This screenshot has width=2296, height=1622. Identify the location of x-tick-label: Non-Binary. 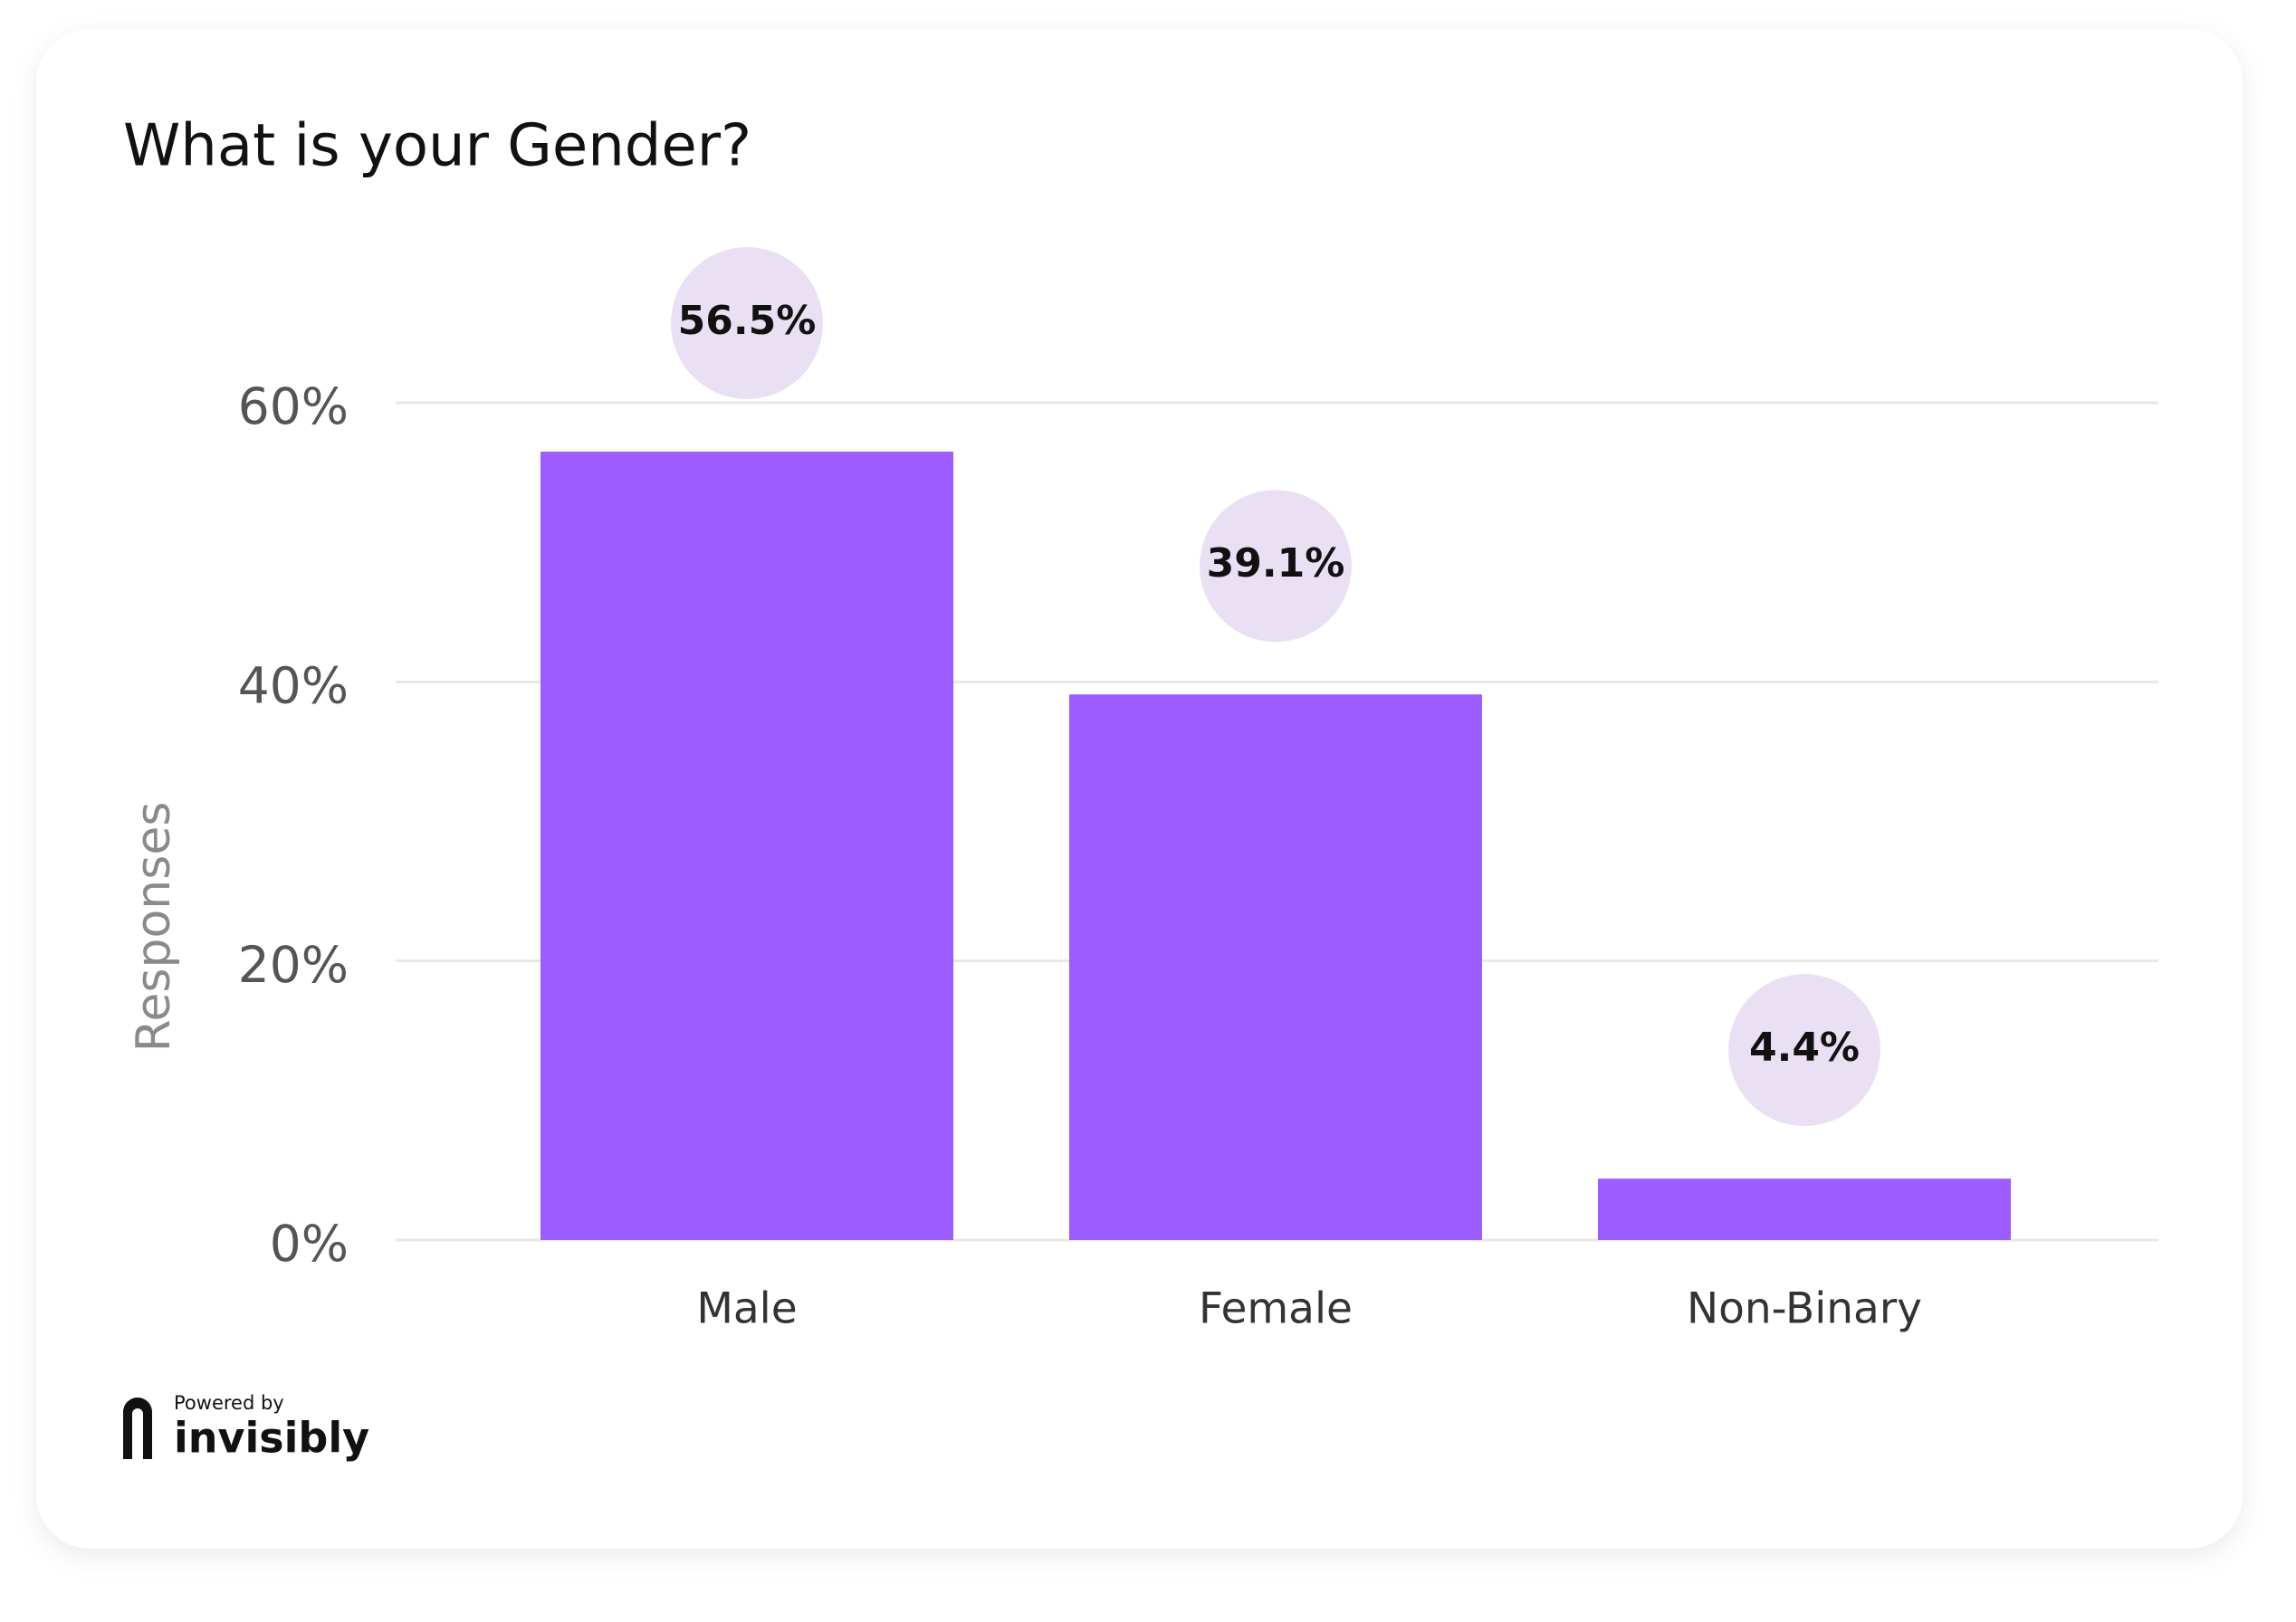
(1804, 1309).